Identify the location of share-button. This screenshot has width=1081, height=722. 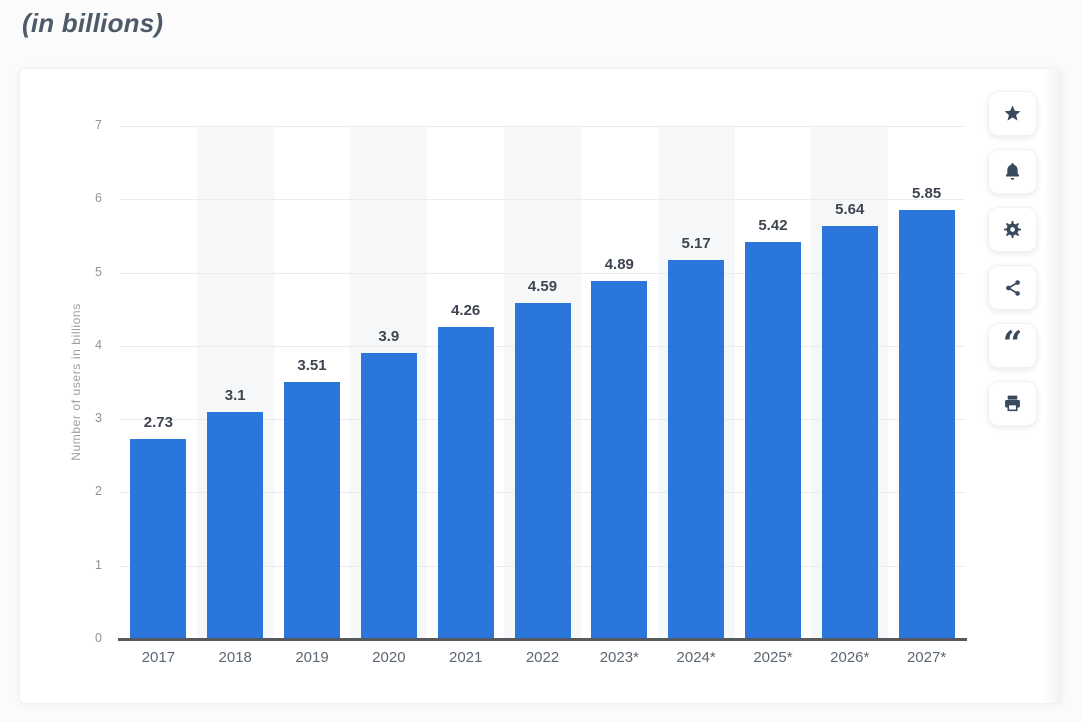
(1012, 287).